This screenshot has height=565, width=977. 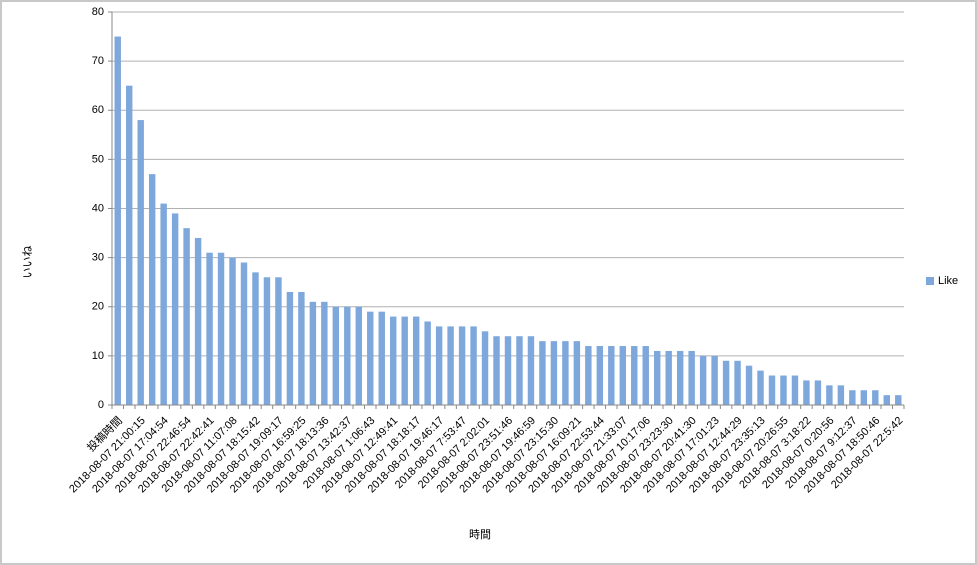 I want to click on y-tick-label: 0, so click(x=101, y=405).